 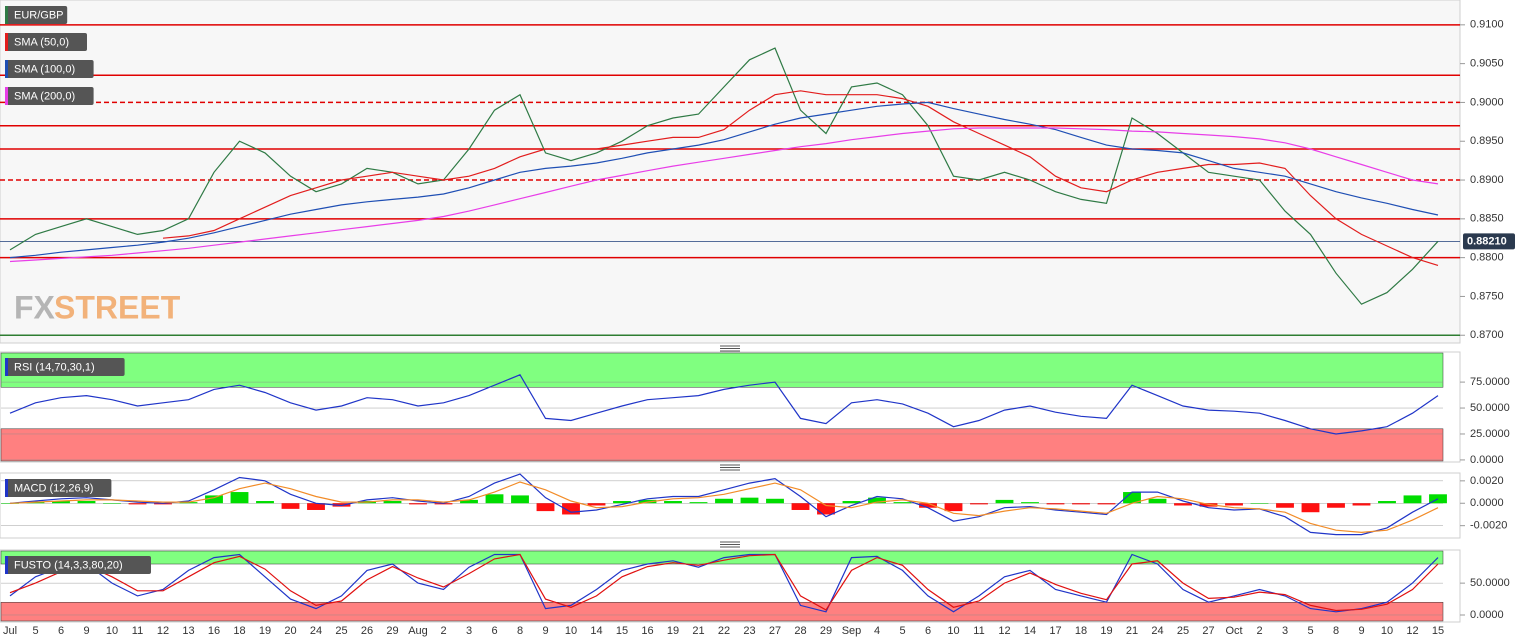 What do you see at coordinates (6, 42) in the screenshot?
I see `legend-swatch` at bounding box center [6, 42].